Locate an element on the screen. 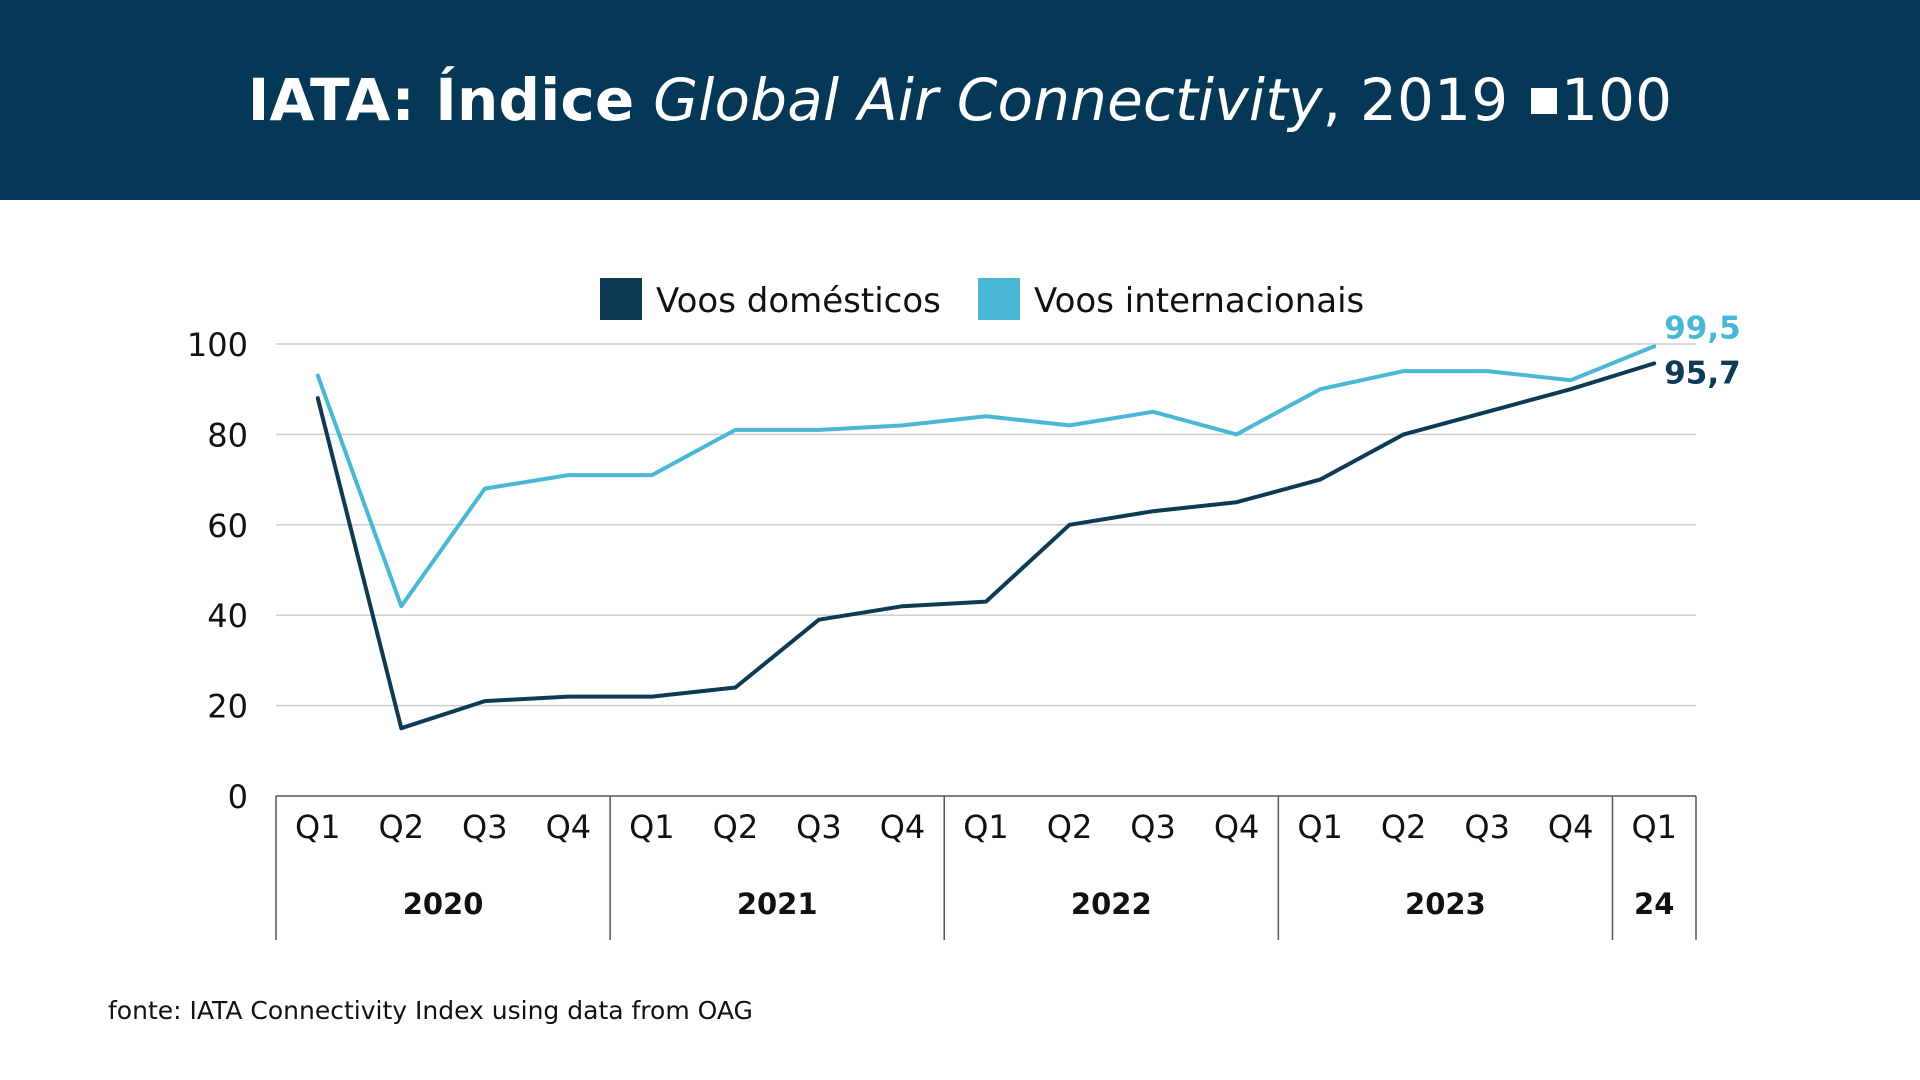  year-group-label: 2020 is located at coordinates (443, 904).